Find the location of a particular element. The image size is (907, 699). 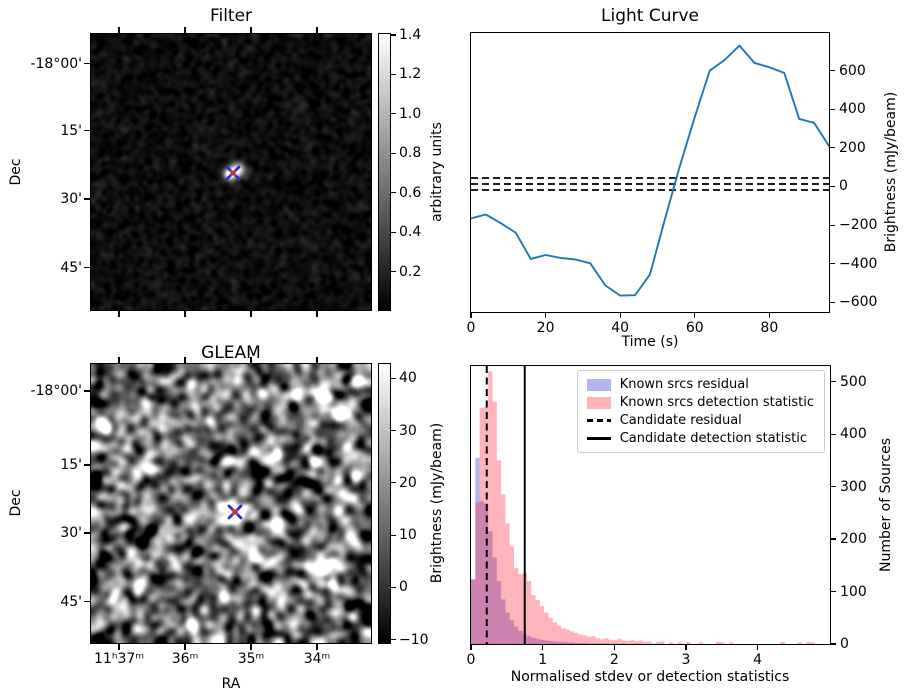

dec-tick-label: 45' is located at coordinates (71, 267).